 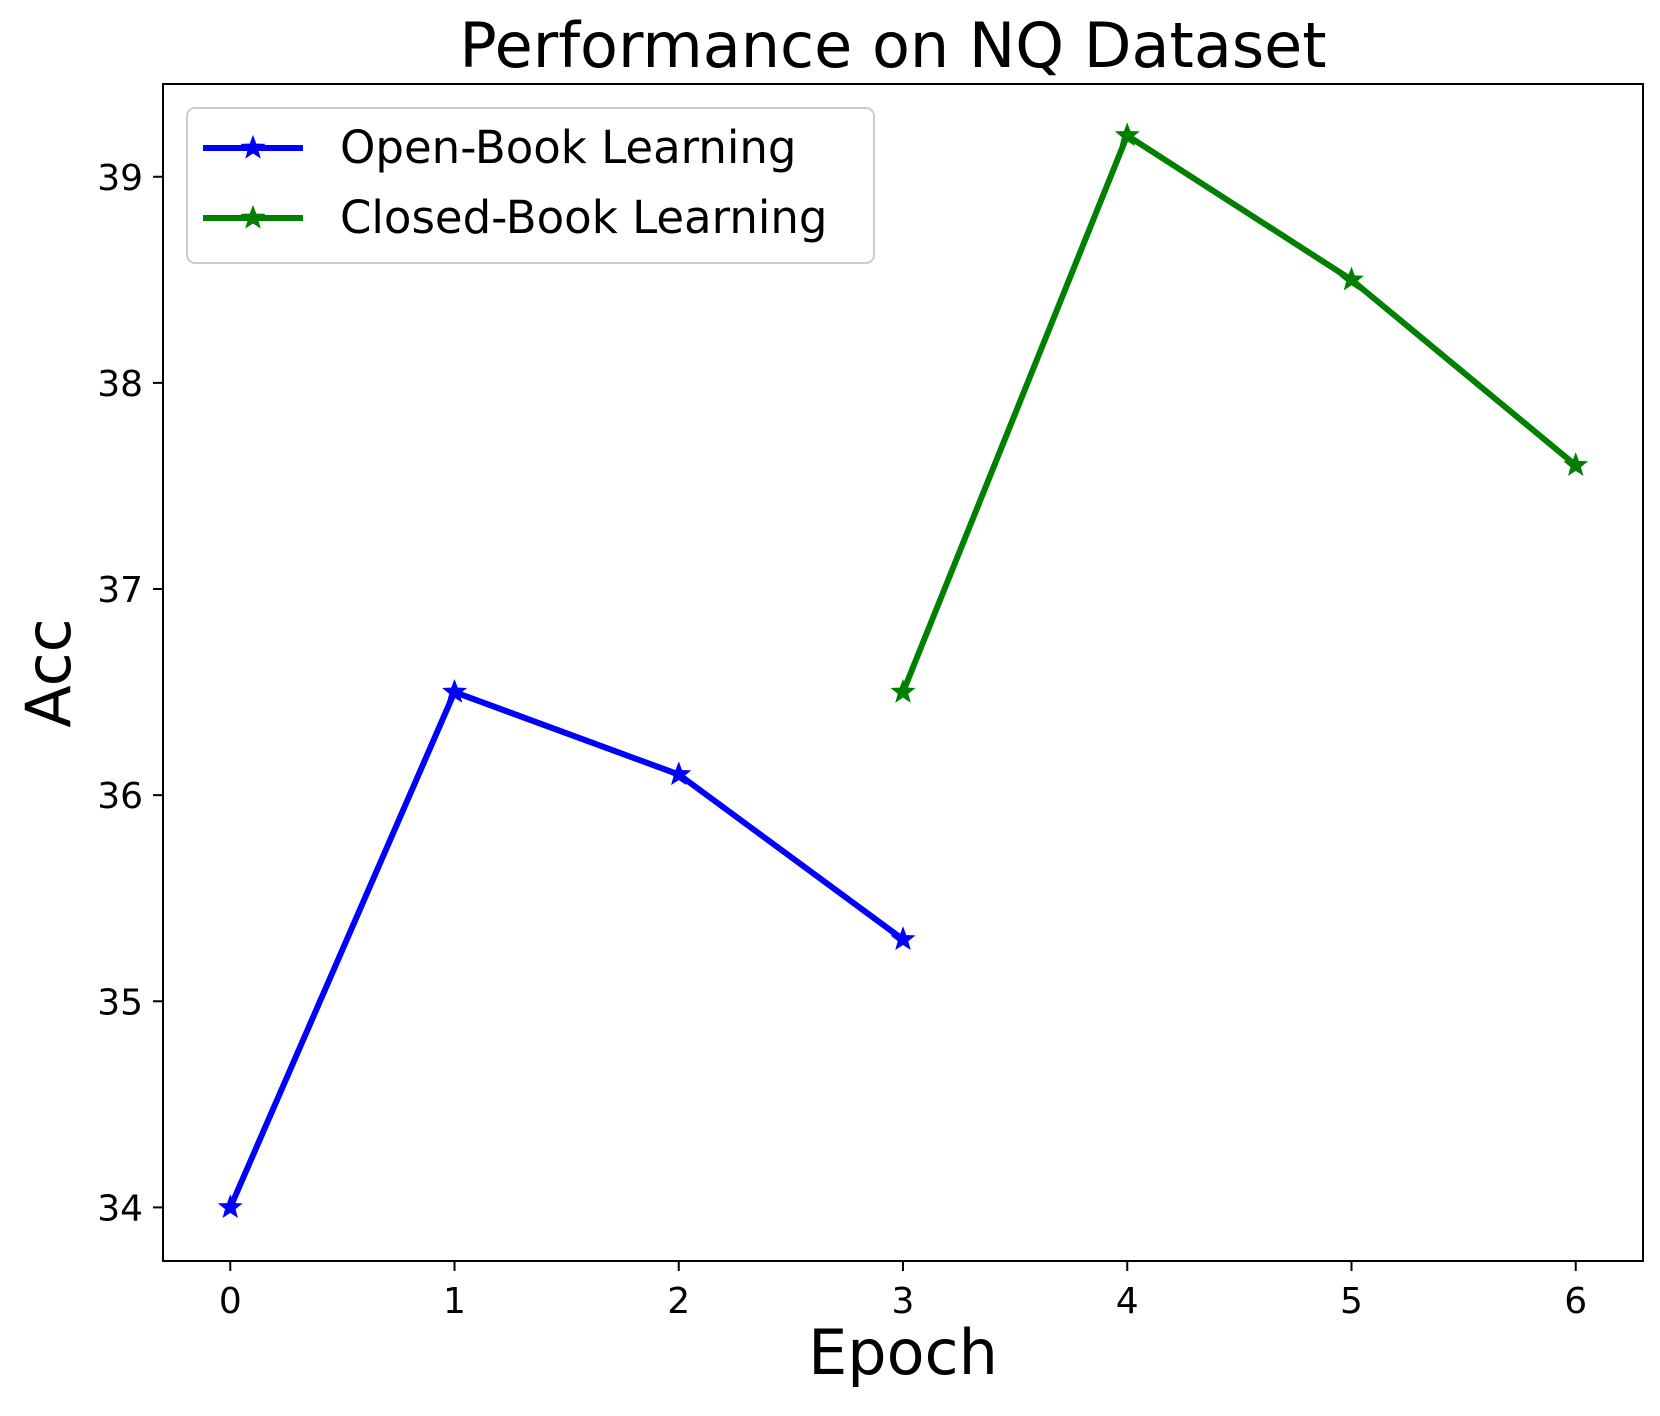 I want to click on chart-title: Performance on NQ Dataset, so click(x=892, y=45).